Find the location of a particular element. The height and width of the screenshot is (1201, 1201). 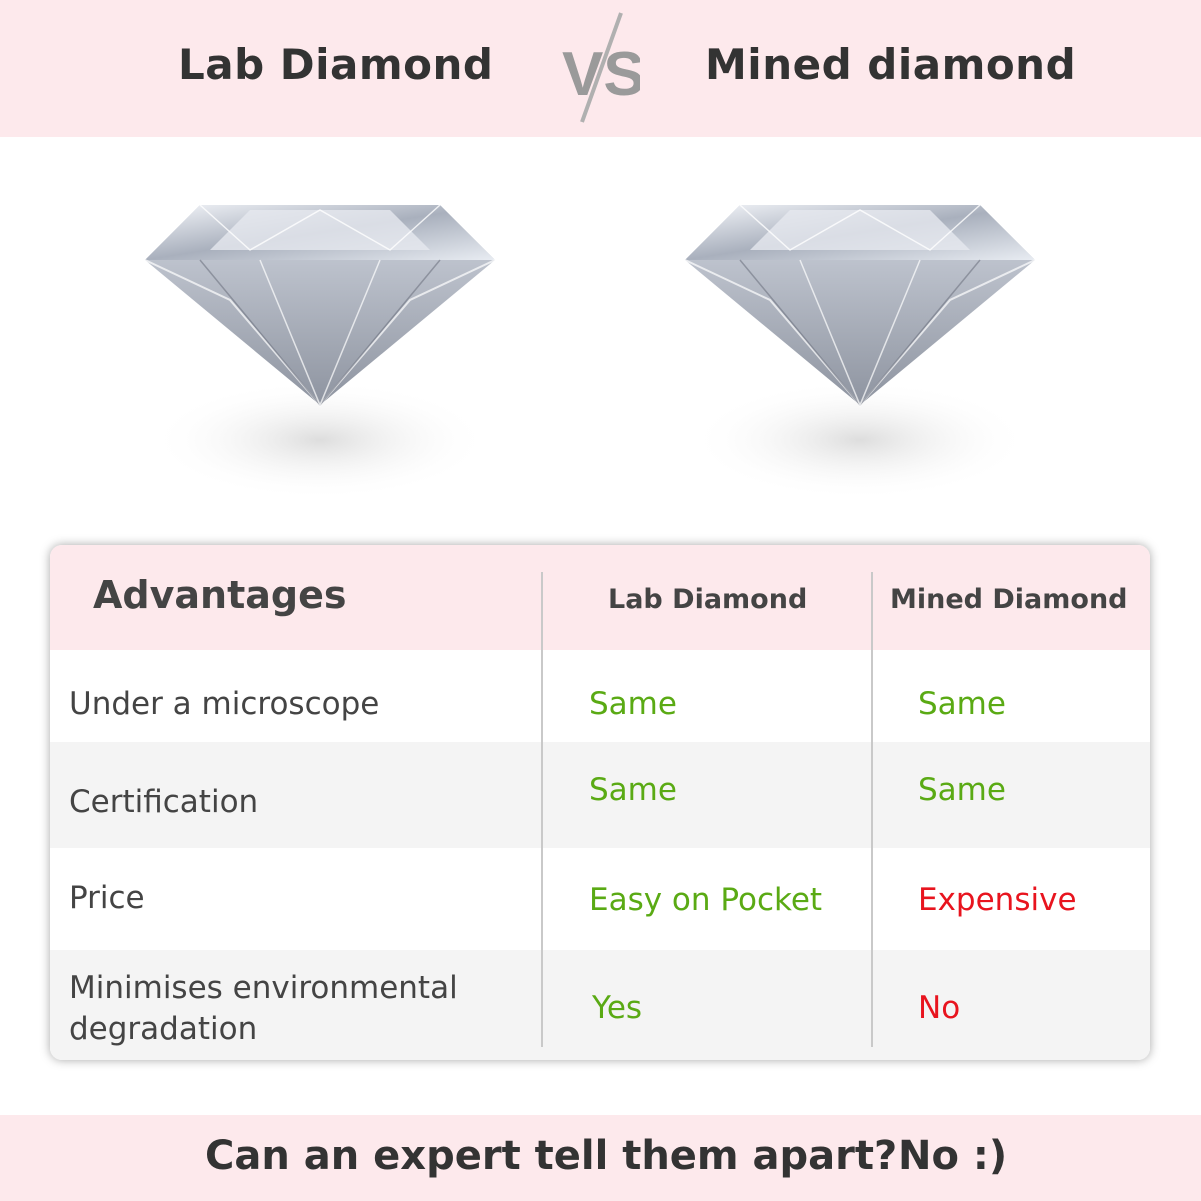

footer-band is located at coordinates (600, 1158).